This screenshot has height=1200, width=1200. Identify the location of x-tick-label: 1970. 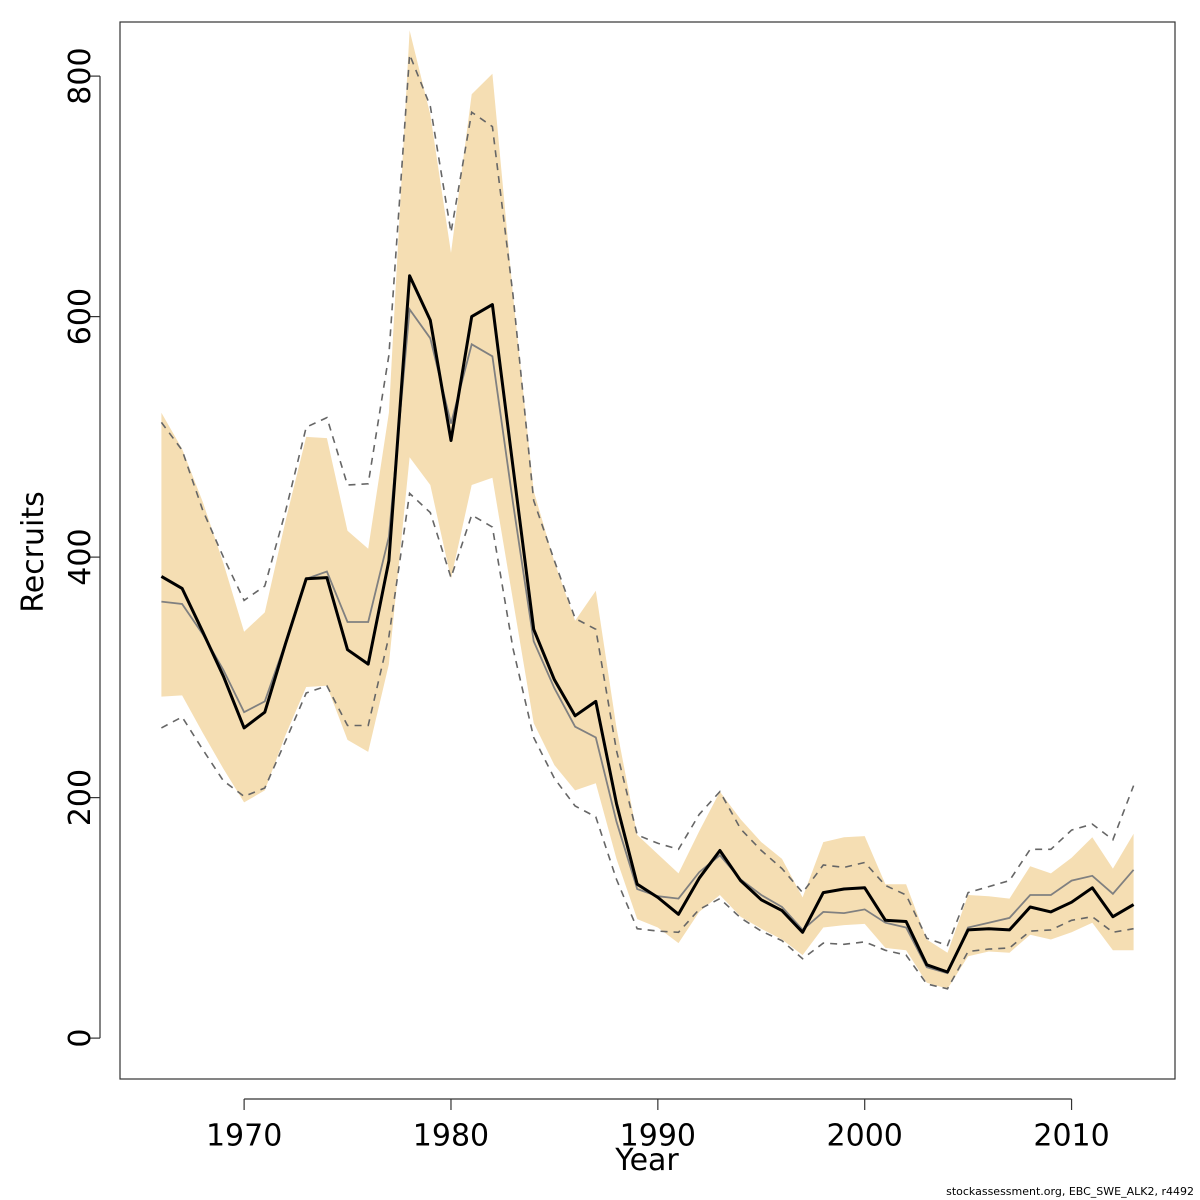
(244, 1136).